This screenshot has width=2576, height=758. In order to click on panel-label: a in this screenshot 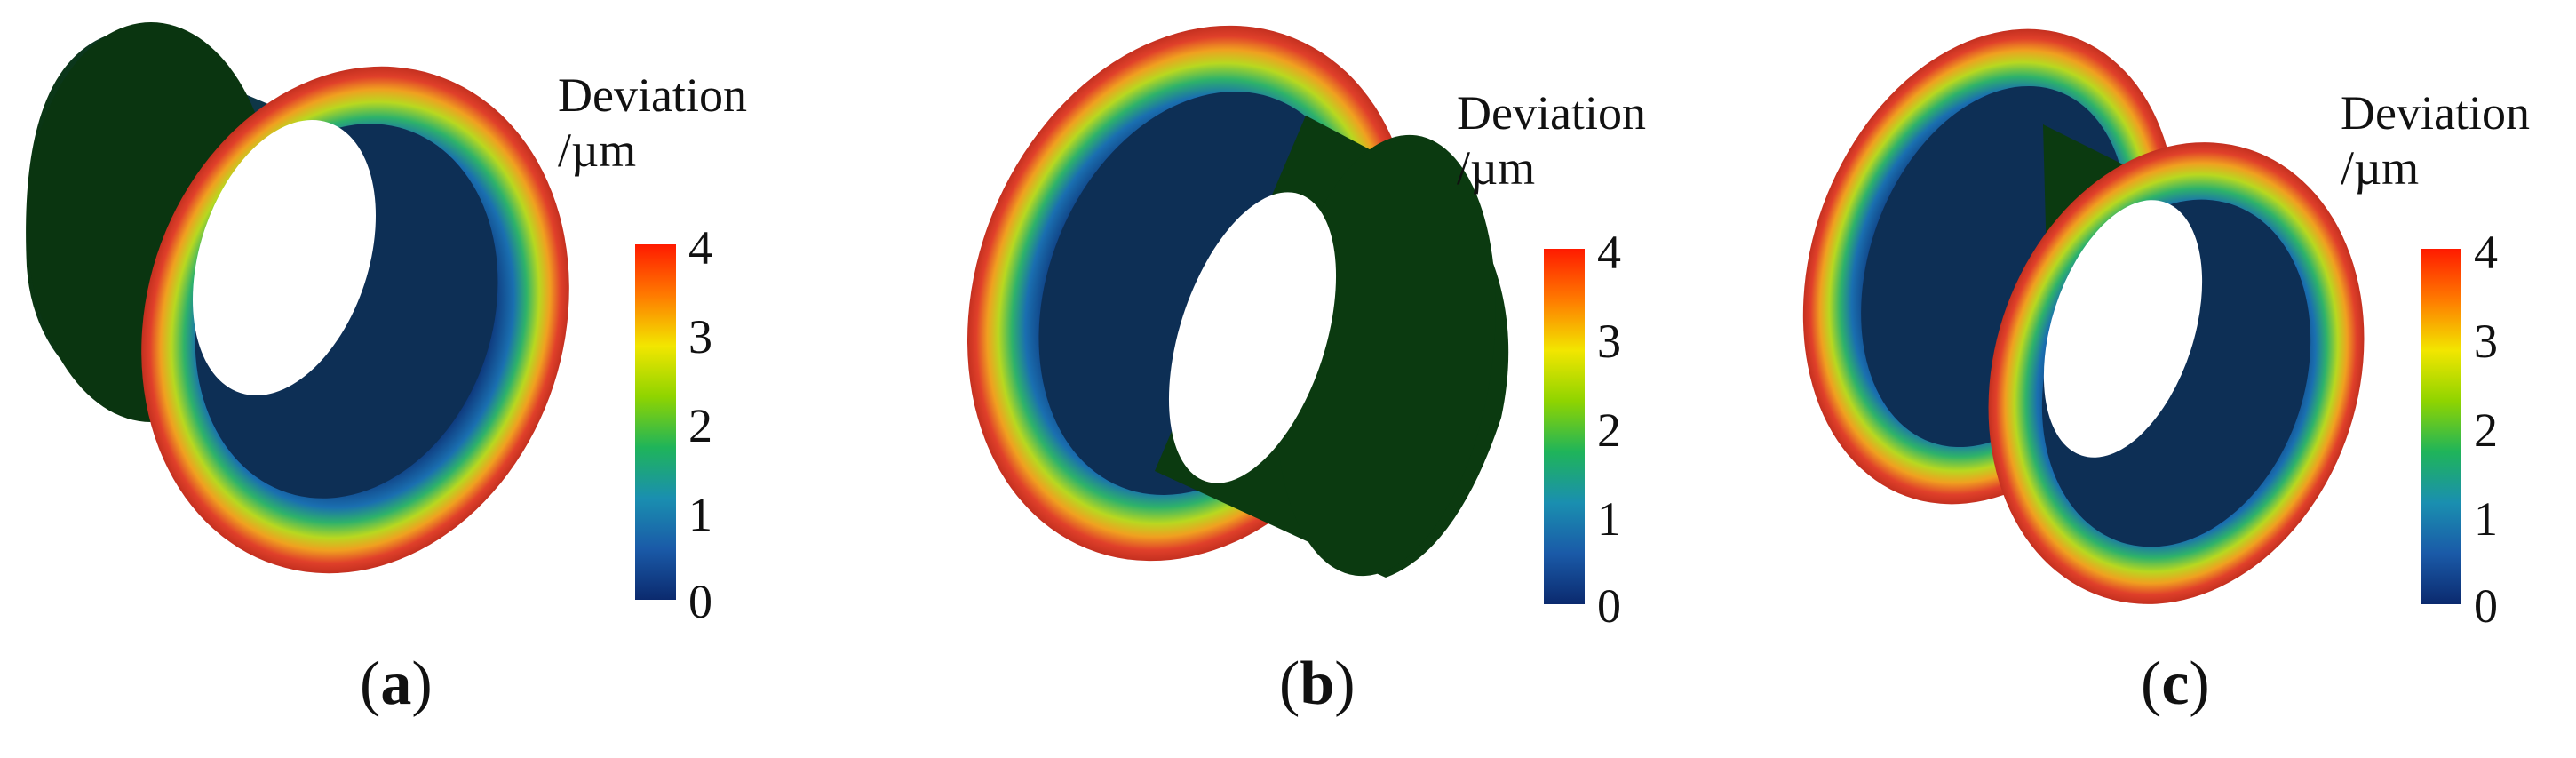, I will do `click(396, 684)`.